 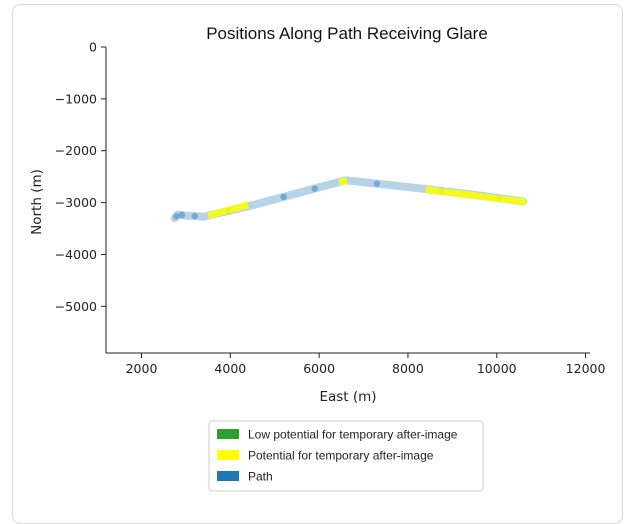 I want to click on y-axis-label: North (m), so click(x=37, y=202).